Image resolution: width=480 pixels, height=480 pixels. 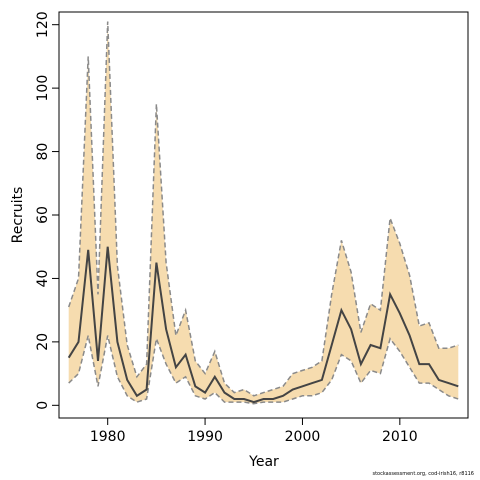 What do you see at coordinates (254, 431) in the screenshot?
I see `x-axis: 1980 1990 2000 2010` at bounding box center [254, 431].